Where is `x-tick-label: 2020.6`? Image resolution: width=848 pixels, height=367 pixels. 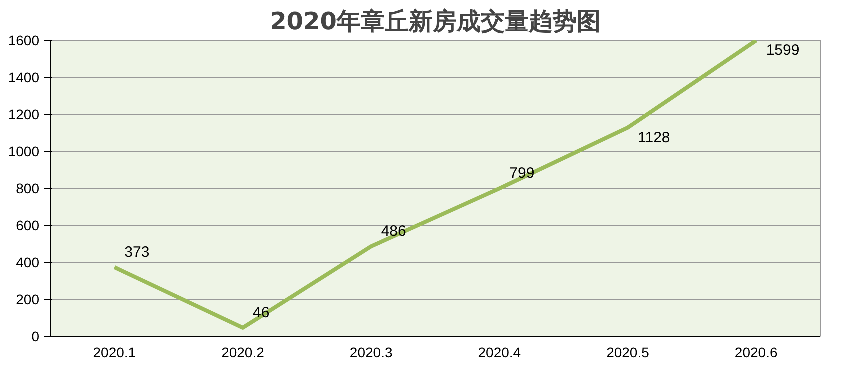 x-tick-label: 2020.6 is located at coordinates (756, 352).